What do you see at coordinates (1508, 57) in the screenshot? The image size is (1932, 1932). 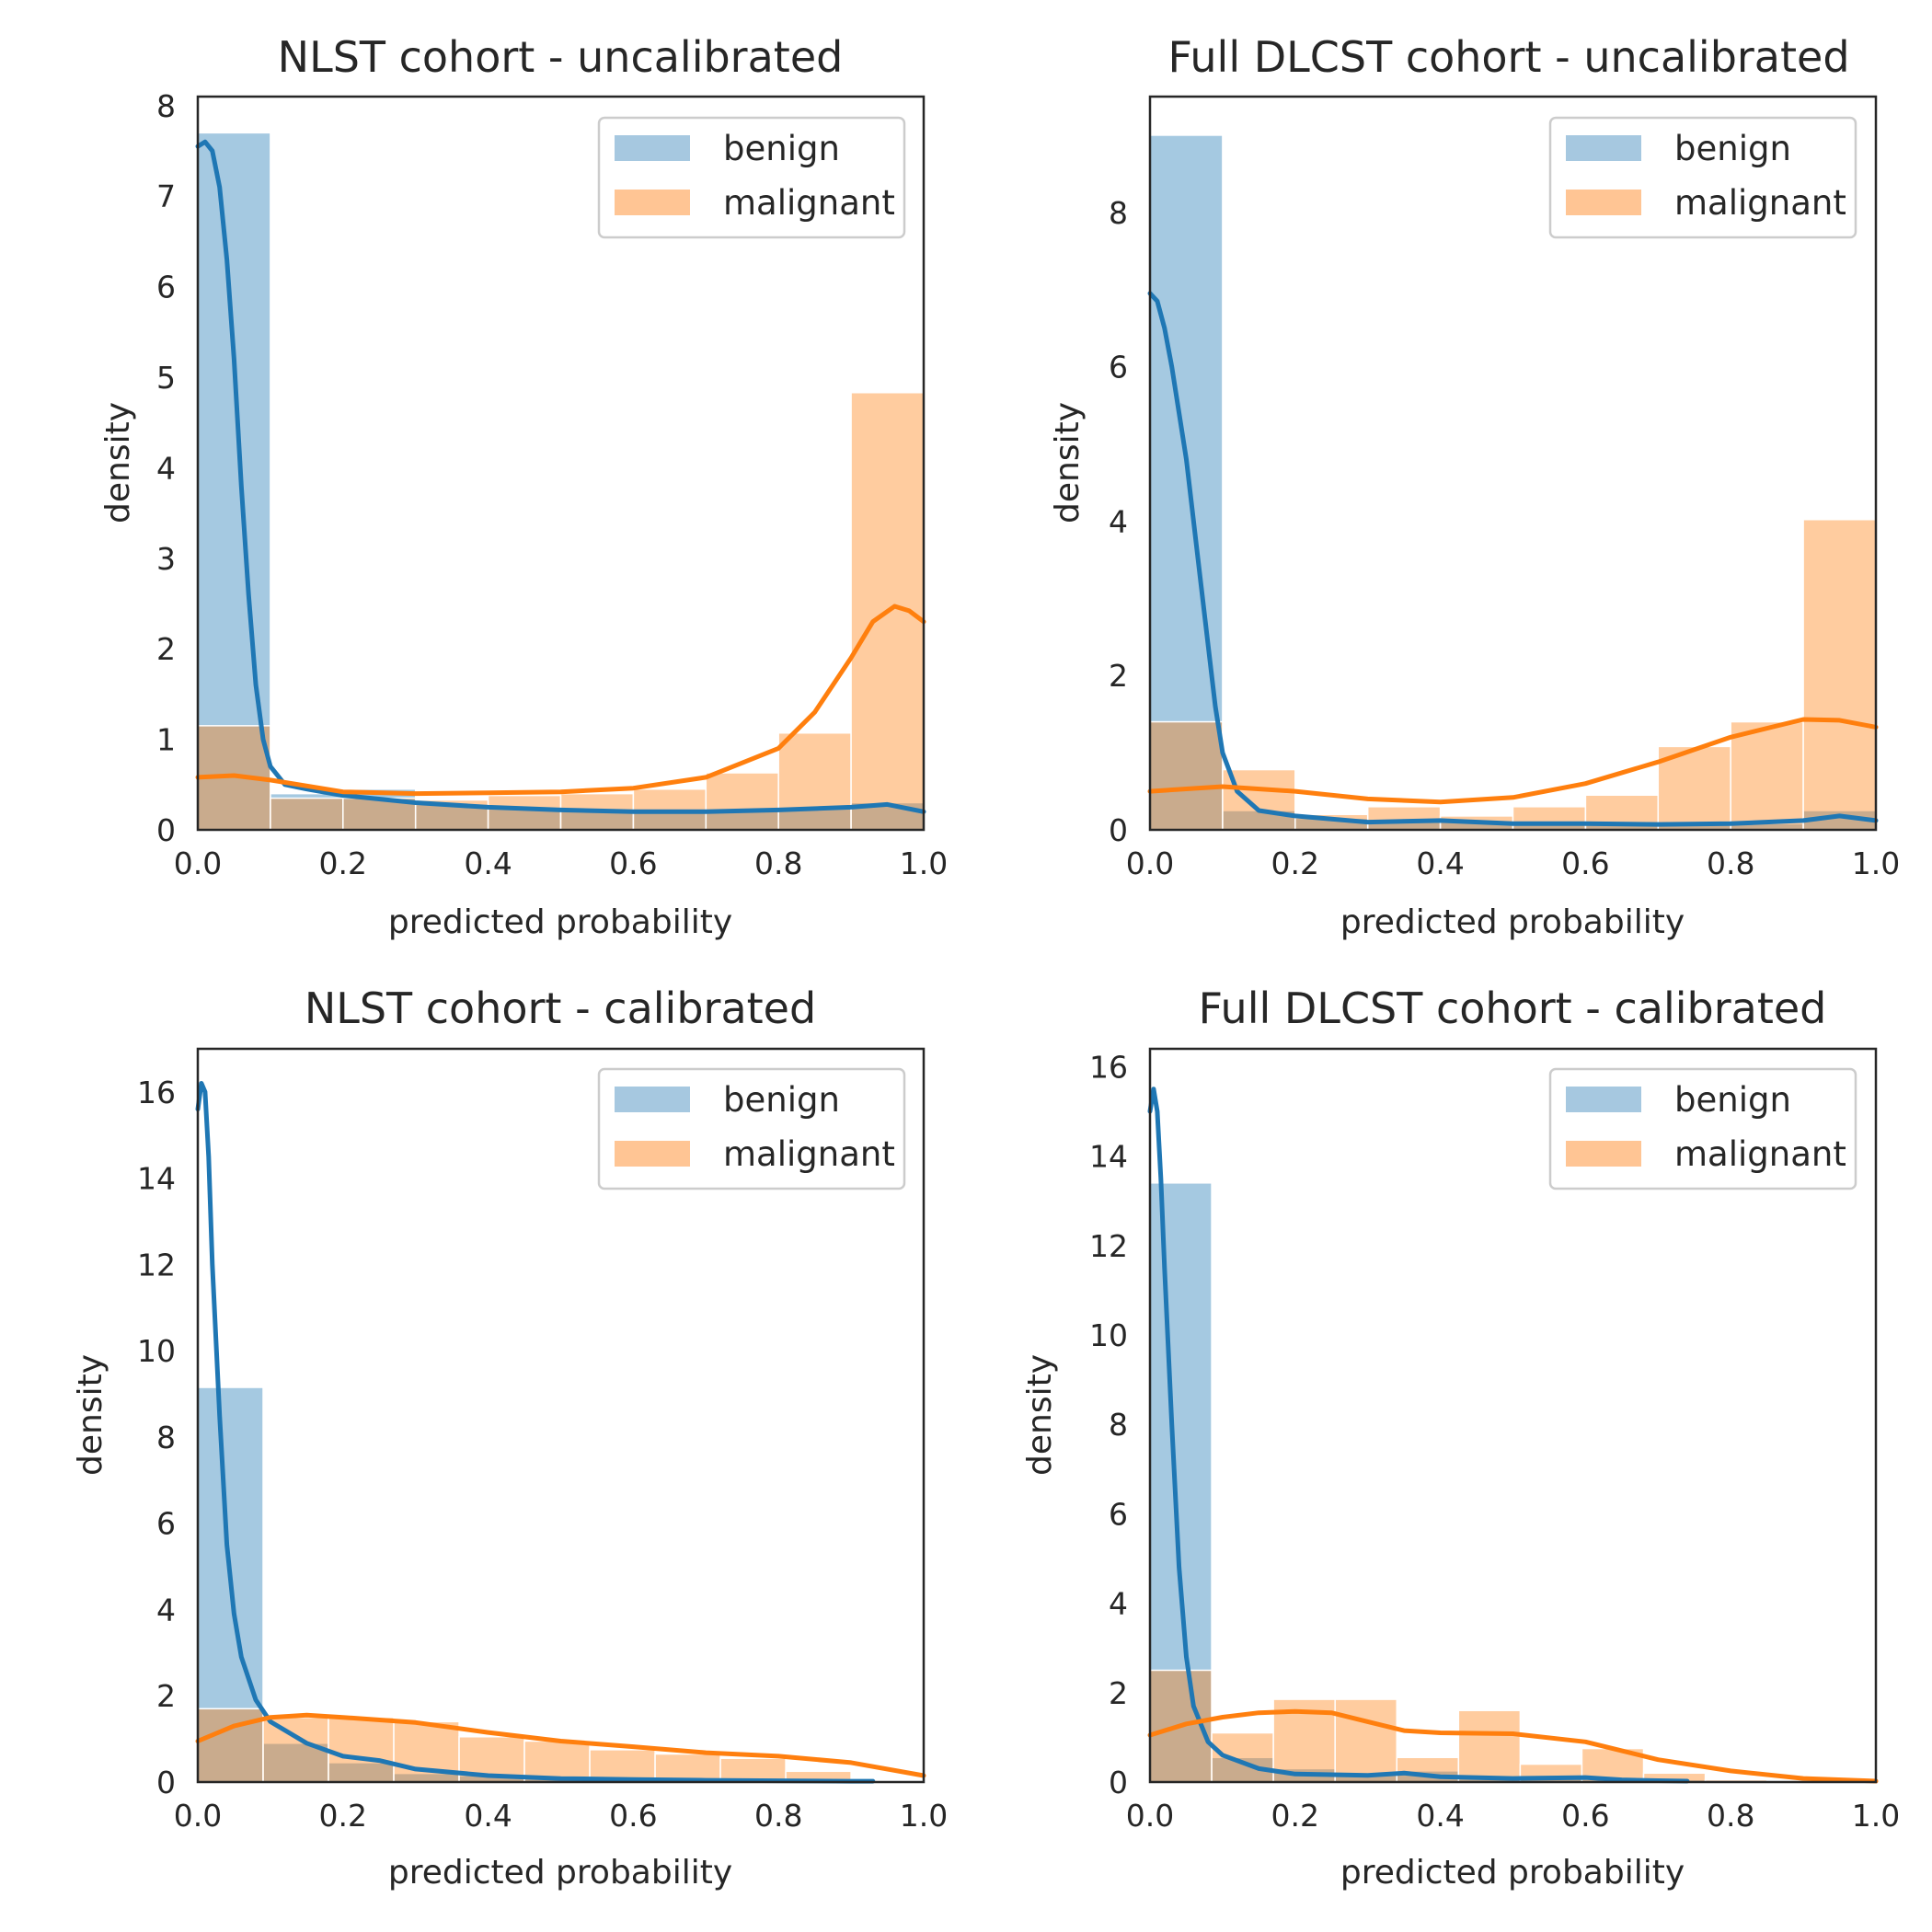 I see `panel-title: Full DLCST cohort - uncalibrated` at bounding box center [1508, 57].